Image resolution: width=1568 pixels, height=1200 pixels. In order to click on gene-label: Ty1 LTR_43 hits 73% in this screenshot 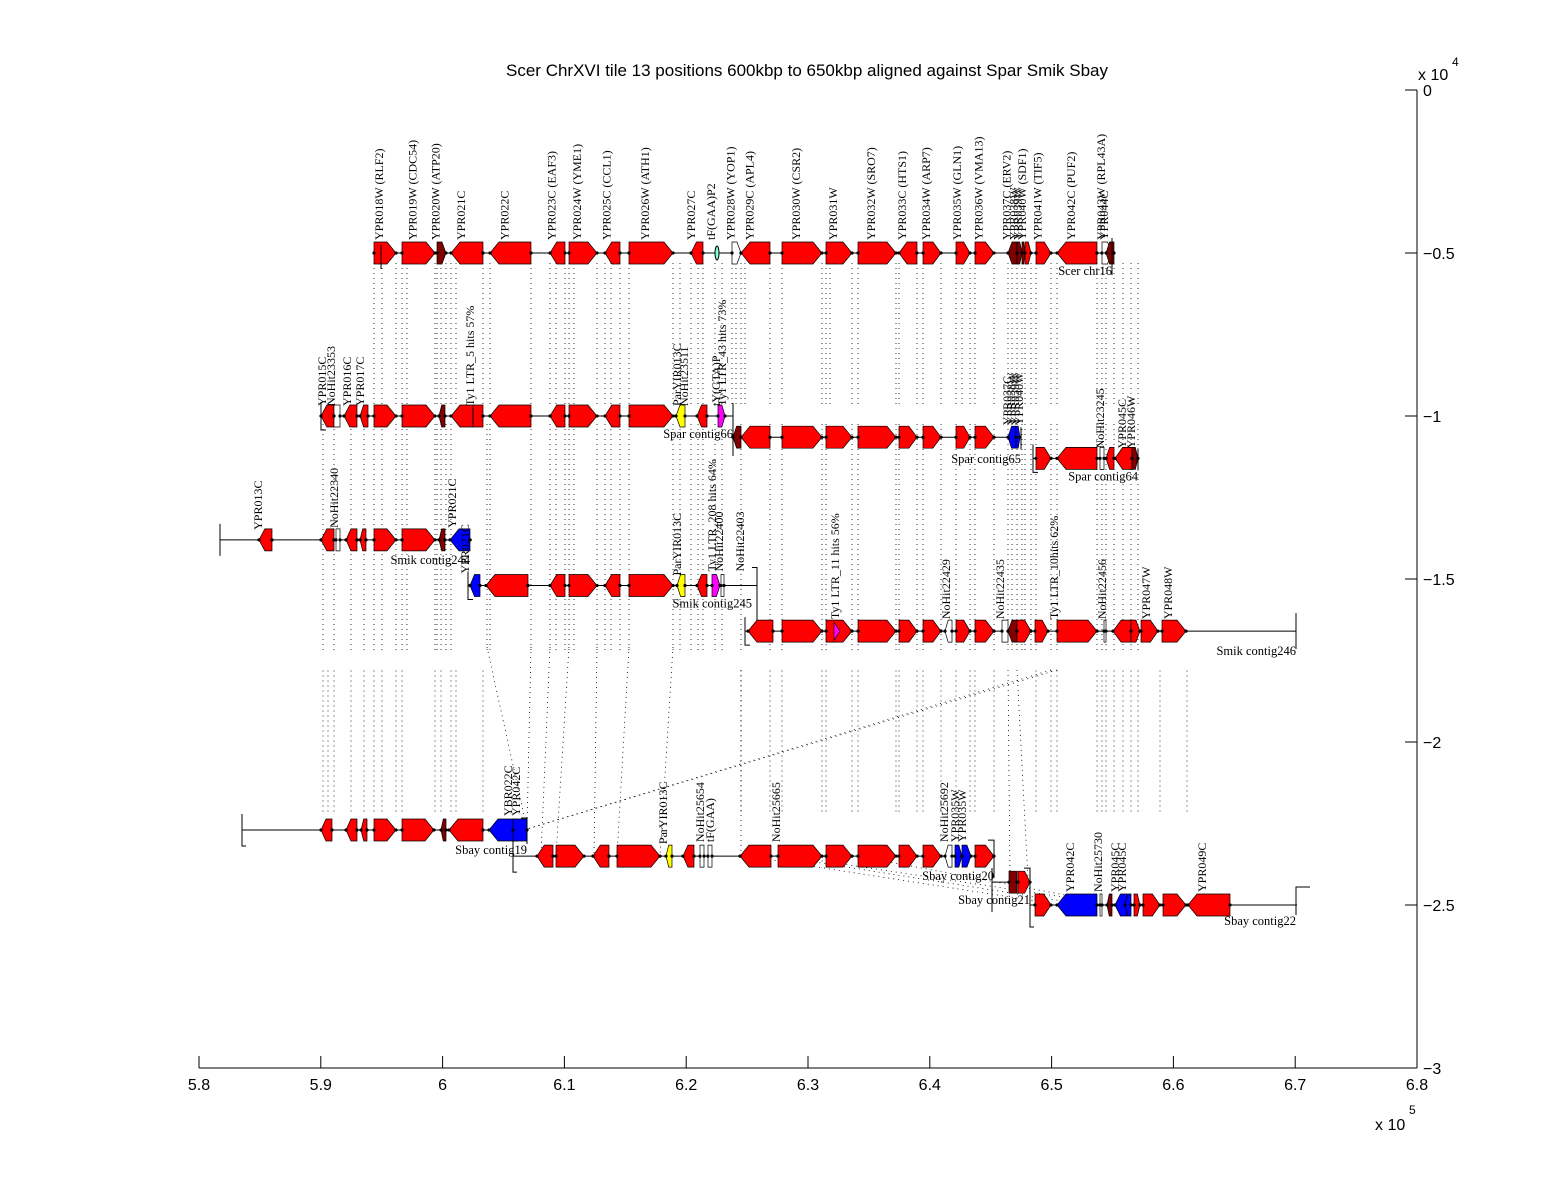, I will do `click(722, 353)`.